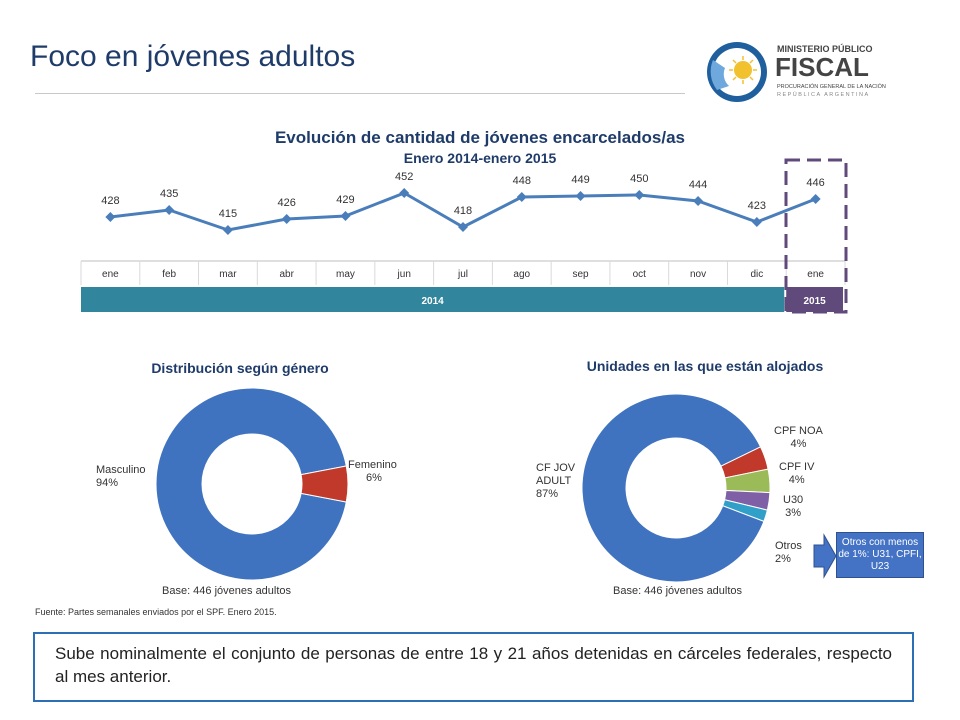  Describe the element at coordinates (580, 274) in the screenshot. I see `x-tick-label: sep` at that location.